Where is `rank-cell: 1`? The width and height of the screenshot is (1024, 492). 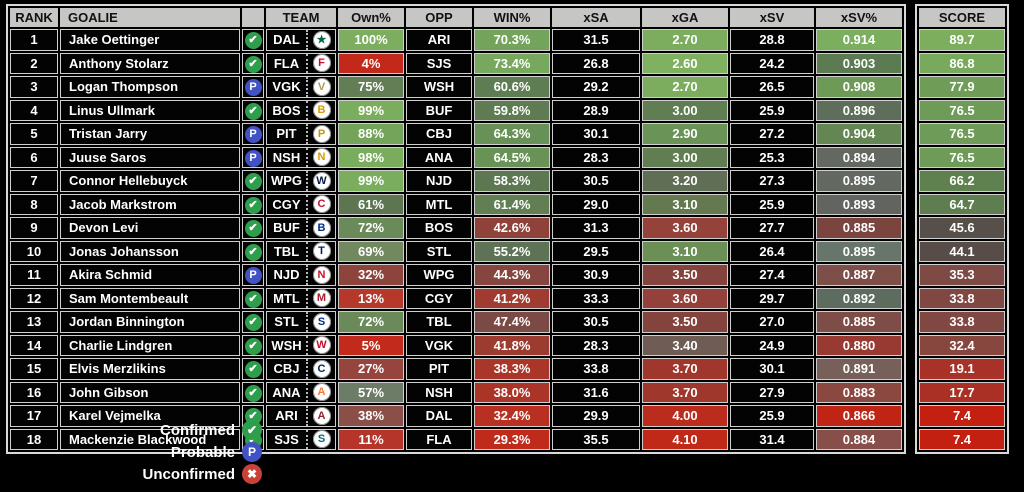 rank-cell: 1 is located at coordinates (34, 40).